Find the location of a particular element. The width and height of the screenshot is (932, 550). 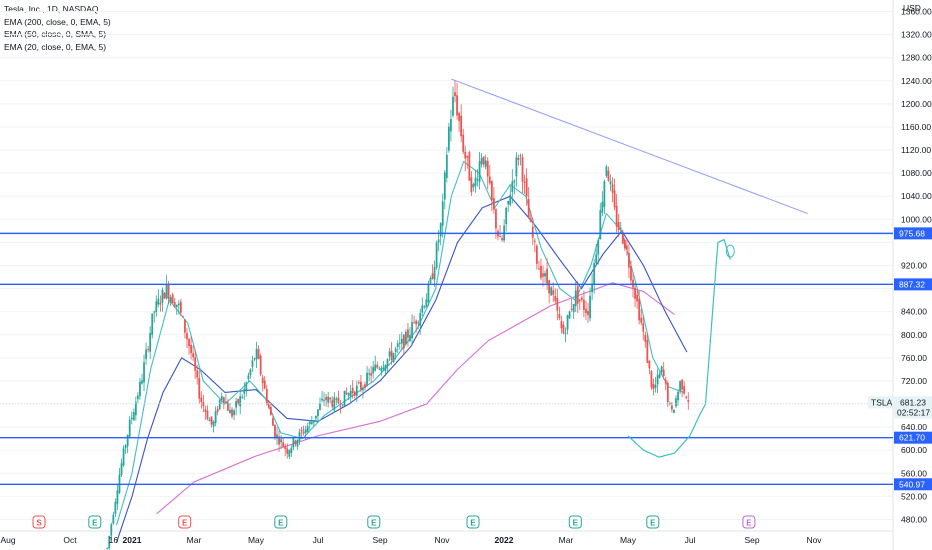

time-tick: 2021 is located at coordinates (132, 540).